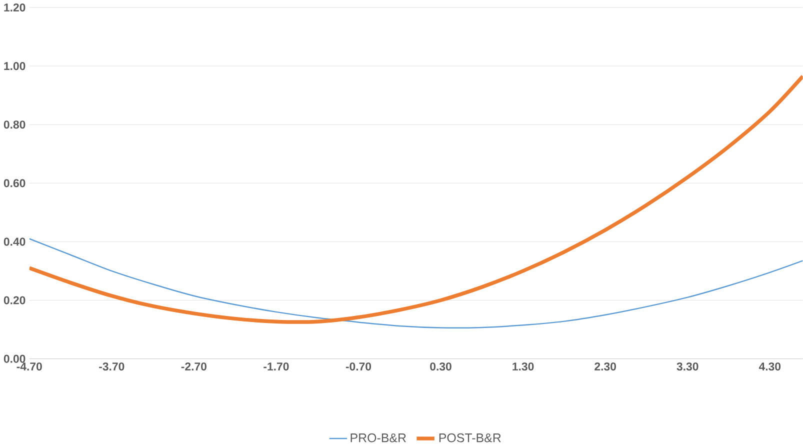 The image size is (803, 448). I want to click on x-tick-label: -2.70, so click(193, 366).